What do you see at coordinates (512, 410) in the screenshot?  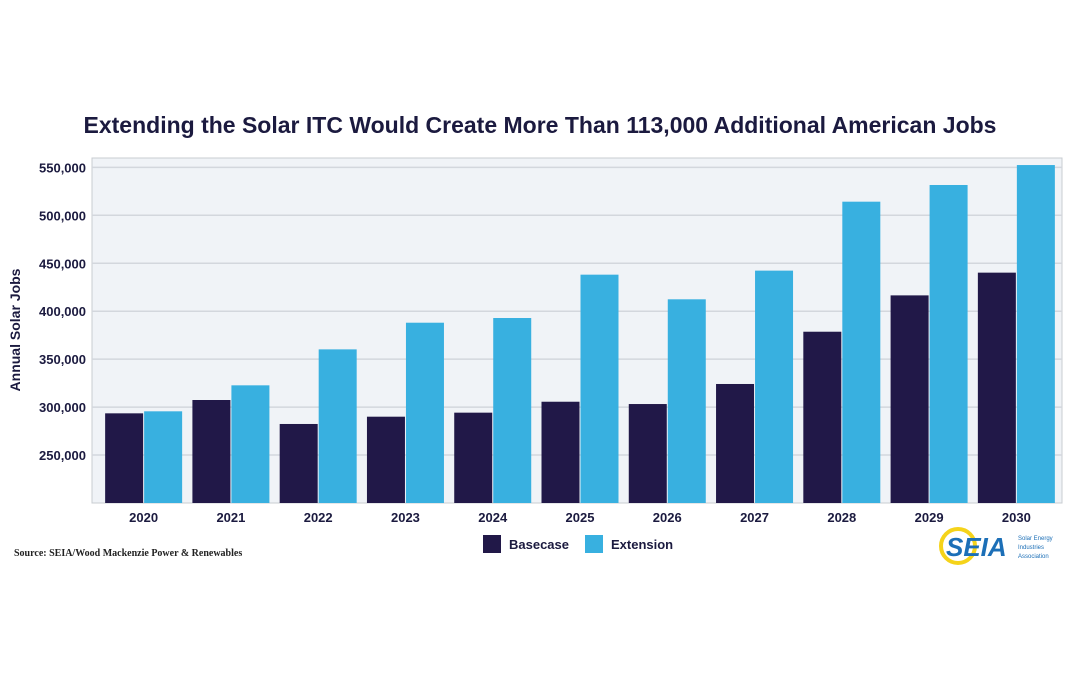 I see `bar-extension-2024` at bounding box center [512, 410].